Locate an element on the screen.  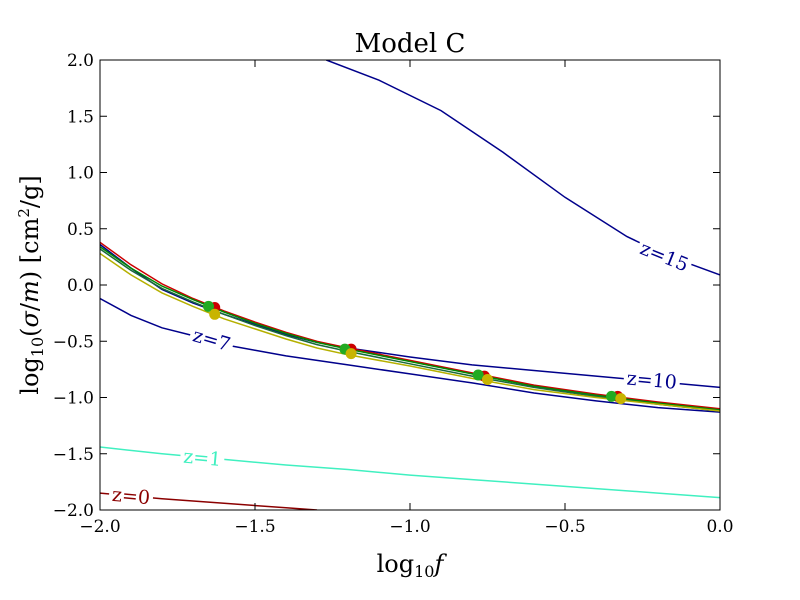
contour-label-z10: z=10 is located at coordinates (652, 380).